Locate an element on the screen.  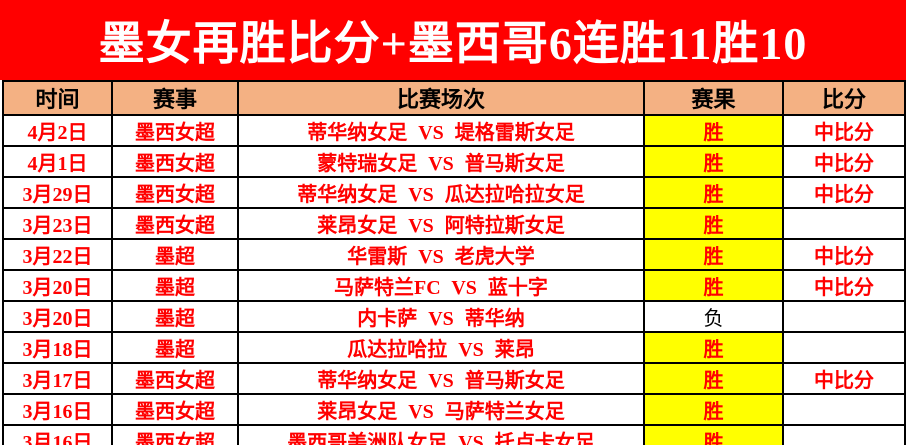
table-row: 3月17日 墨西女超 蒂华纳女足 VS 普马斯女足 胜 中比分 is located at coordinates (454, 378).